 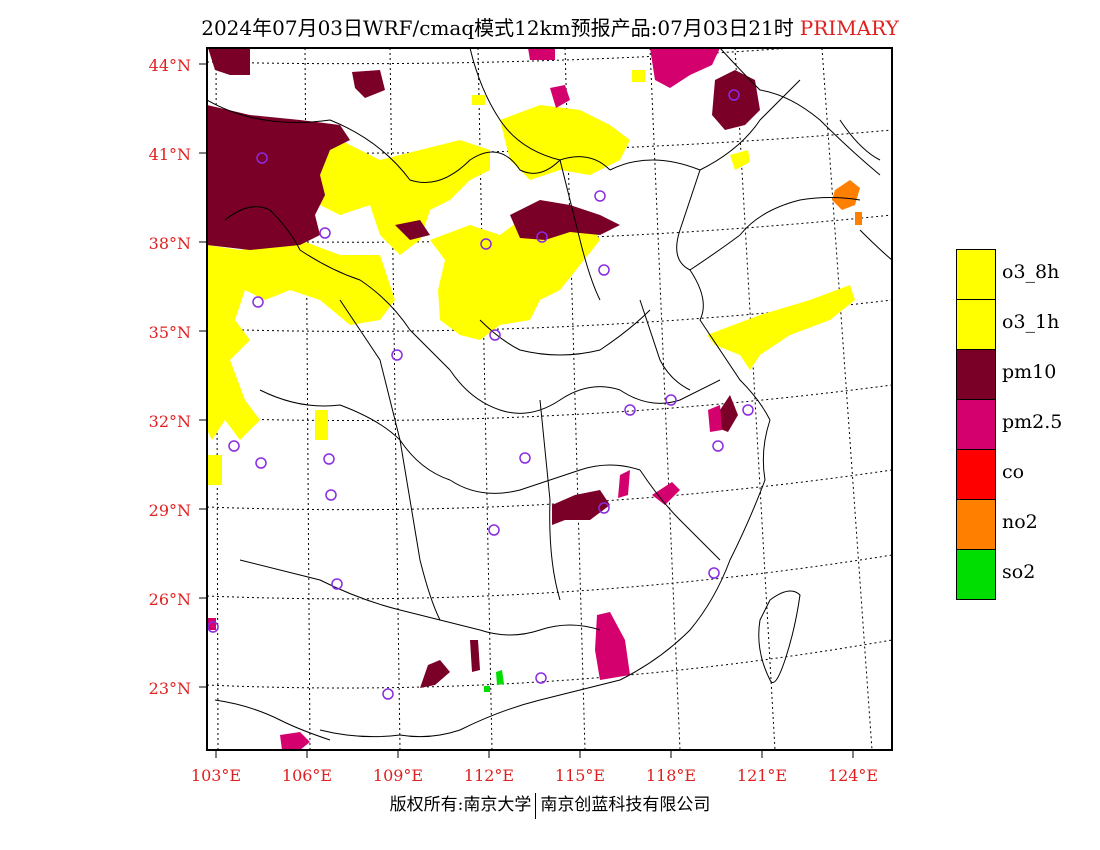 I want to click on legend-label: no2, so click(x=1020, y=522).